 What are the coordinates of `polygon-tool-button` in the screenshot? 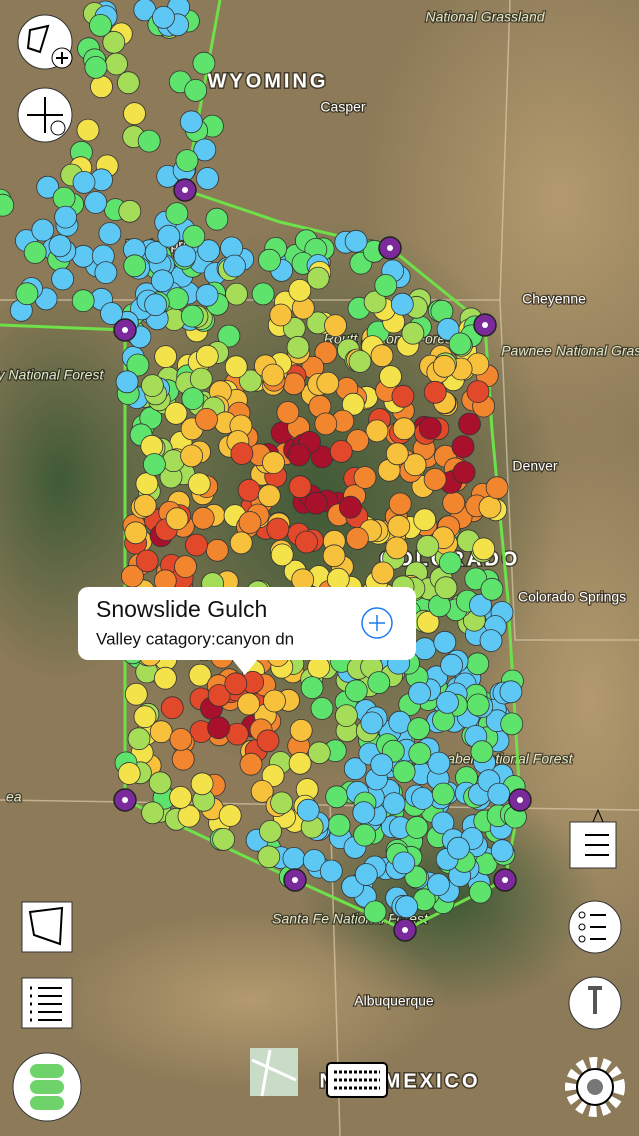 It's located at (47, 927).